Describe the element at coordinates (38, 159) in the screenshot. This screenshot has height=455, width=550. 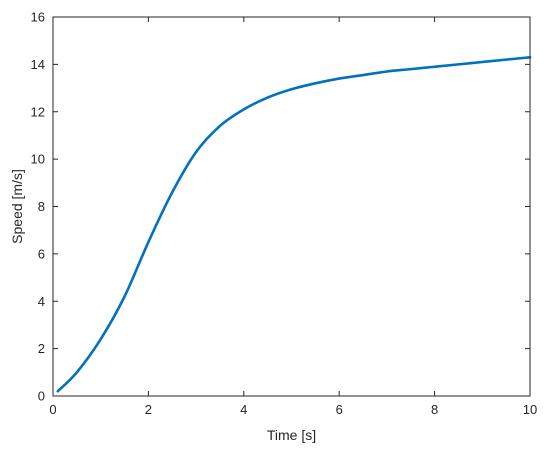
I see `y-tick-label: 10` at that location.